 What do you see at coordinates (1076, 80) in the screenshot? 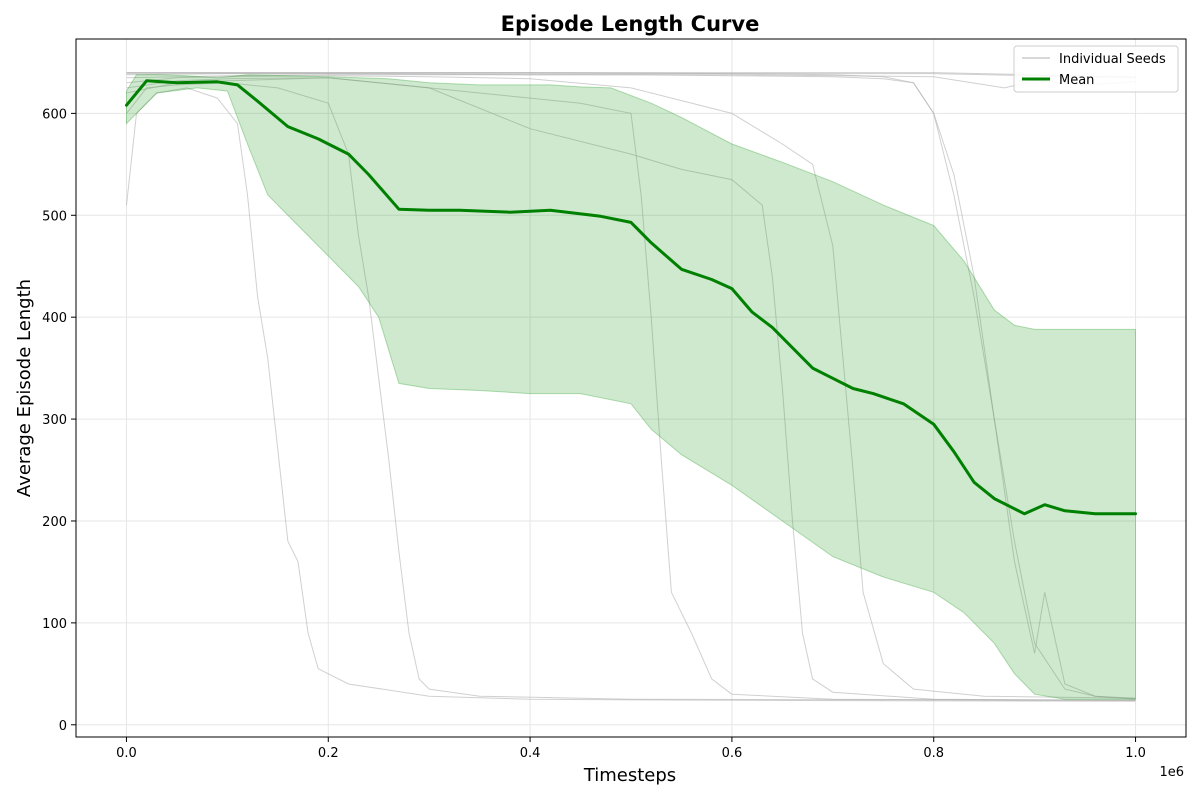
I see `legend-mean-label: Mean` at bounding box center [1076, 80].